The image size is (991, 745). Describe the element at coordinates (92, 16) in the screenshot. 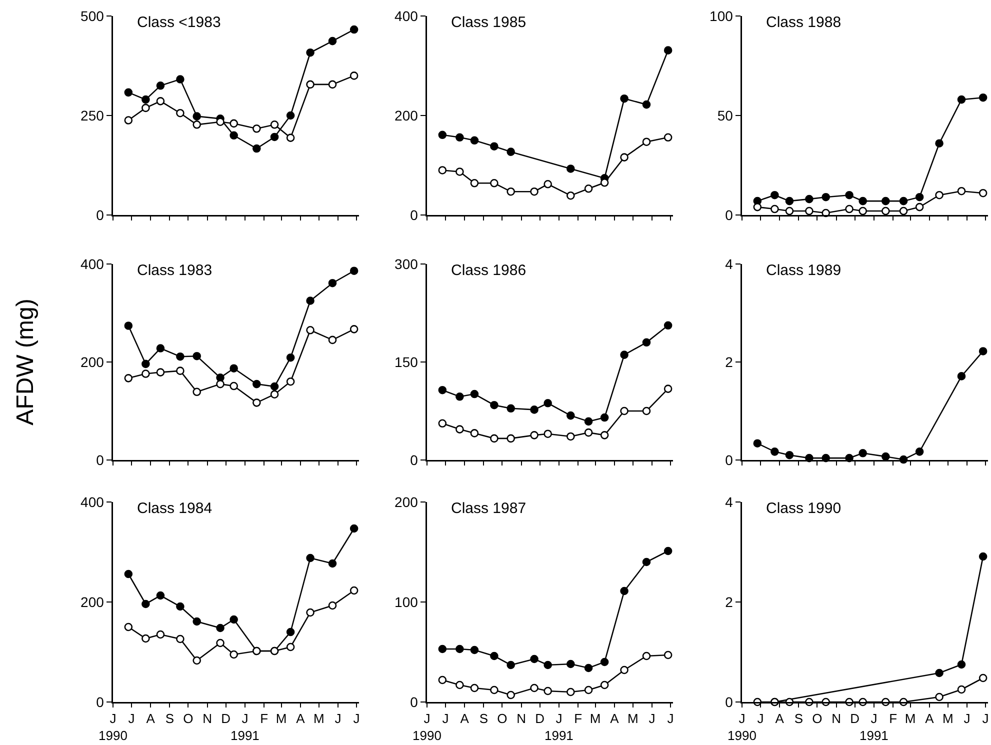

I see `y-tick-label: 500` at that location.